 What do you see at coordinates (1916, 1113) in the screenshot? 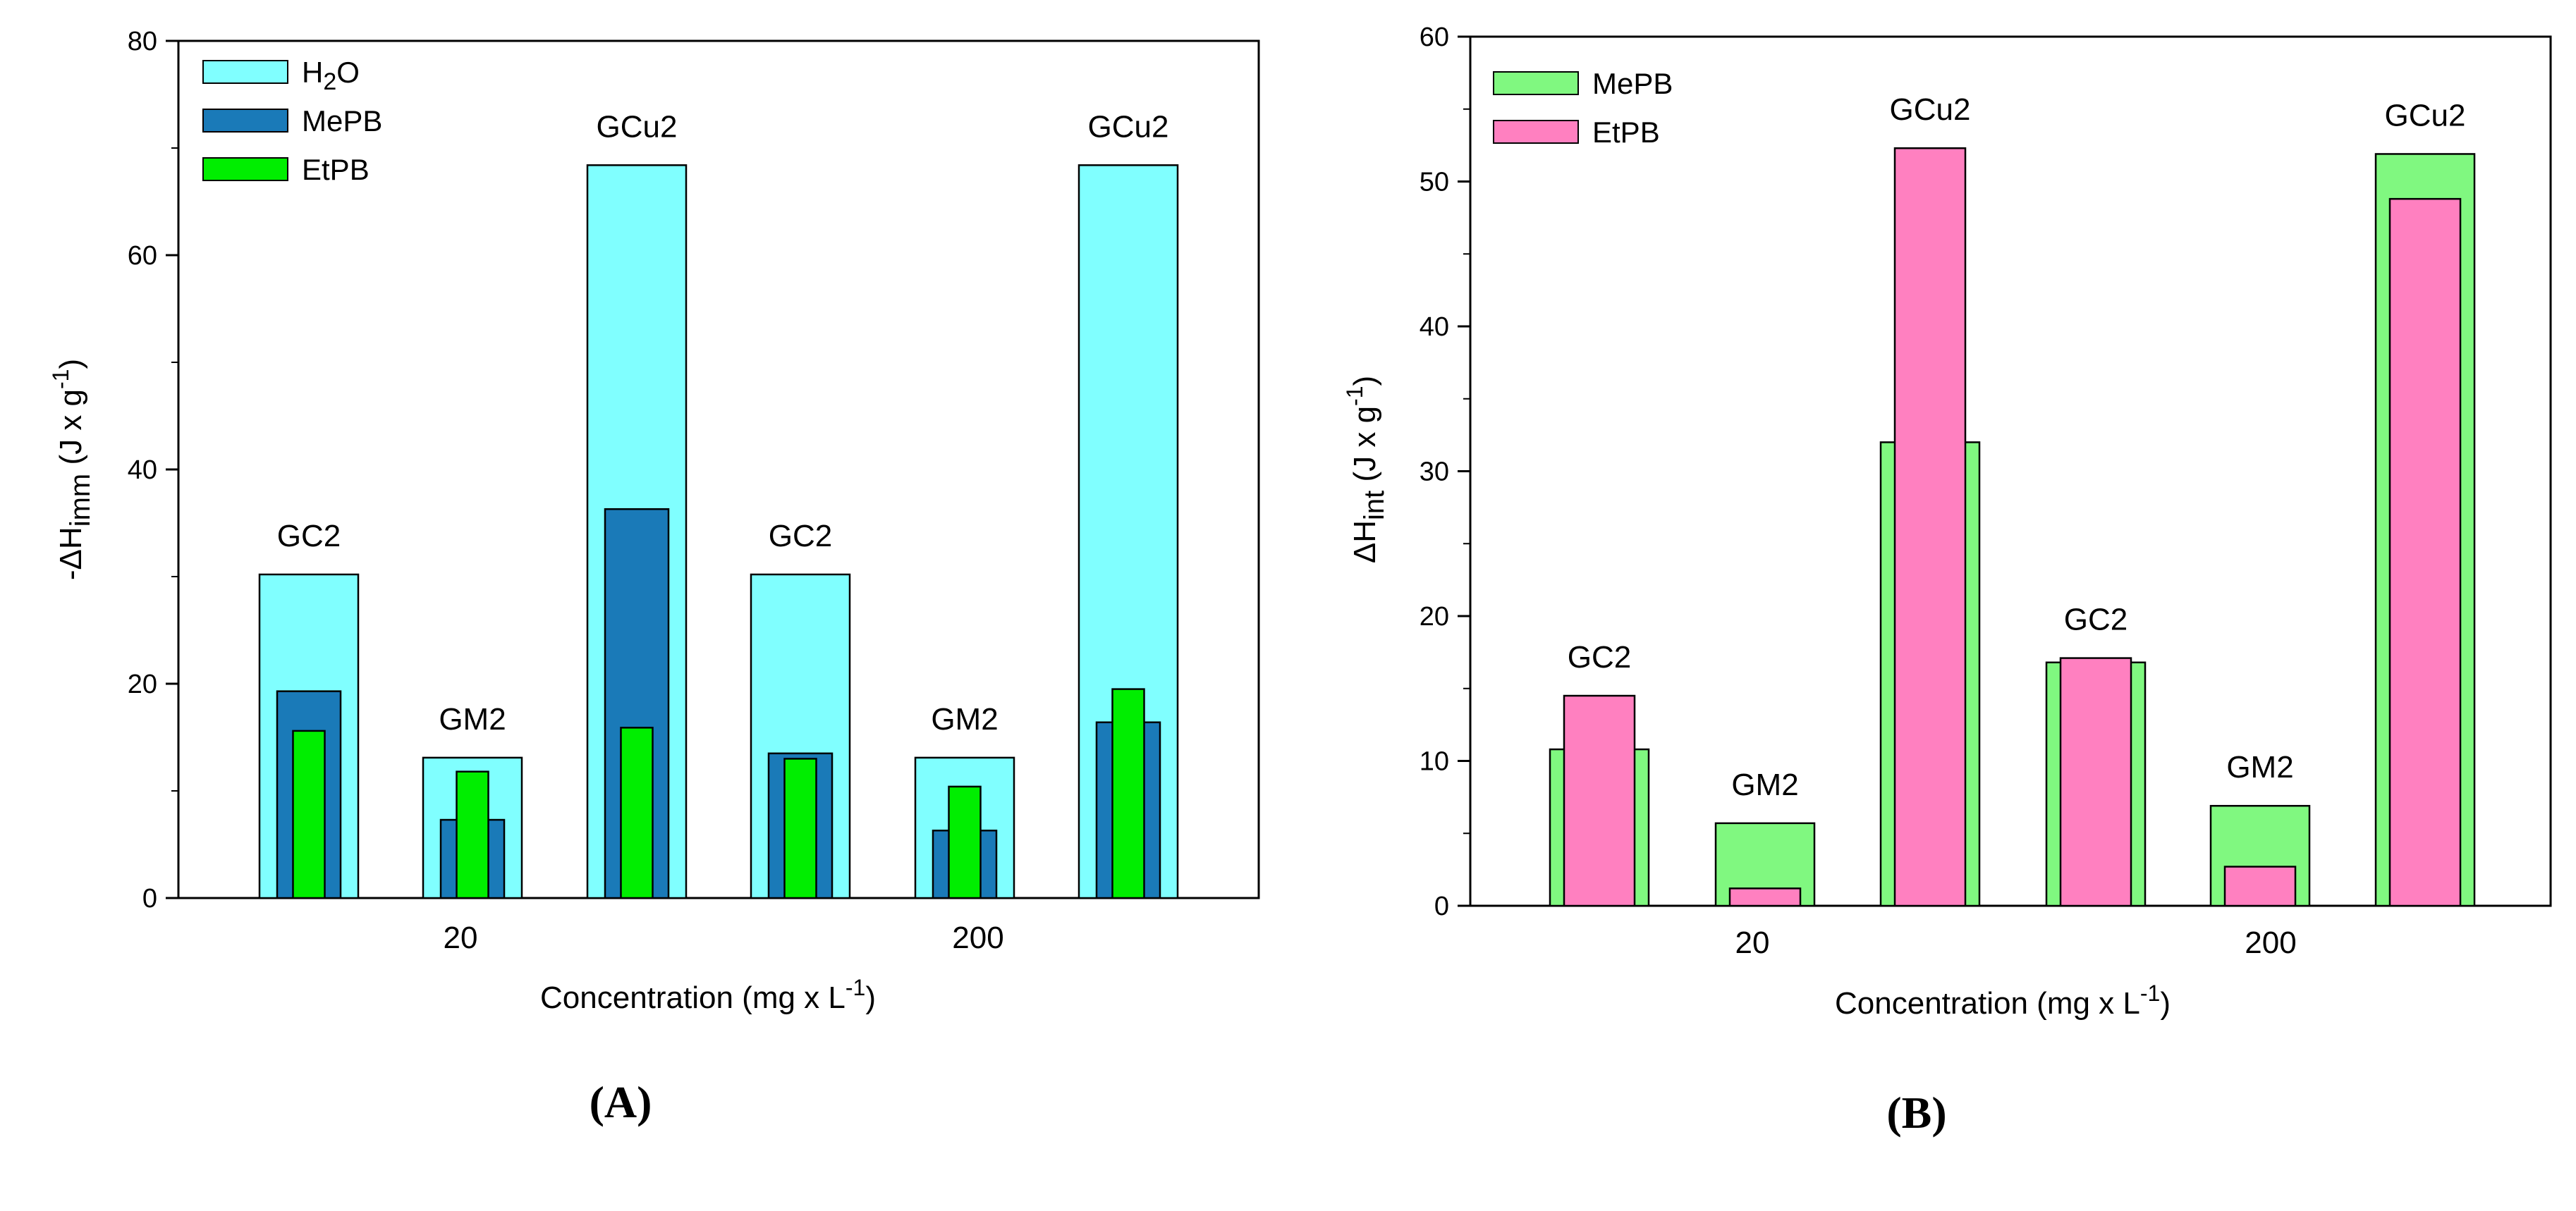
I see `panel-label: (B)` at bounding box center [1916, 1113].